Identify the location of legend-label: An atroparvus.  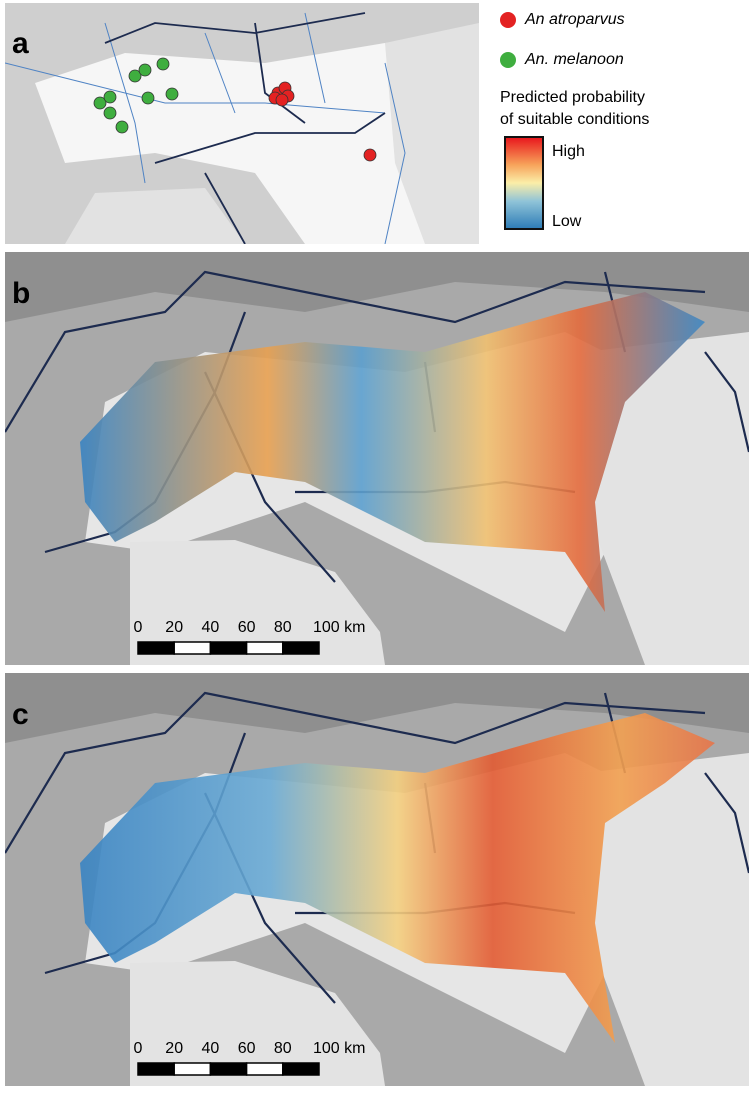
(574, 19).